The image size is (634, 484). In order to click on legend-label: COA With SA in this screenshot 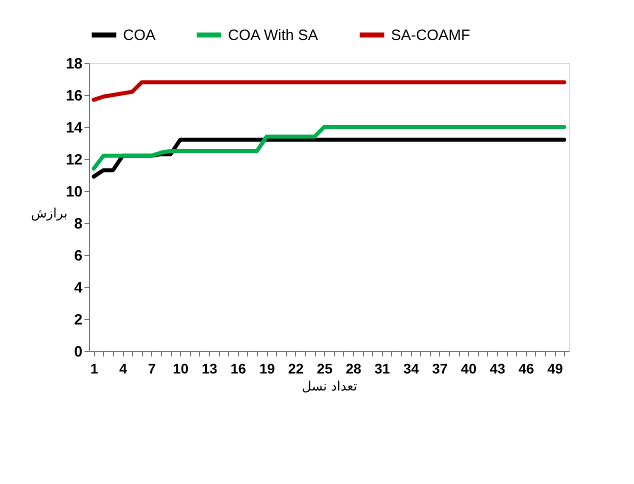, I will do `click(273, 35)`.